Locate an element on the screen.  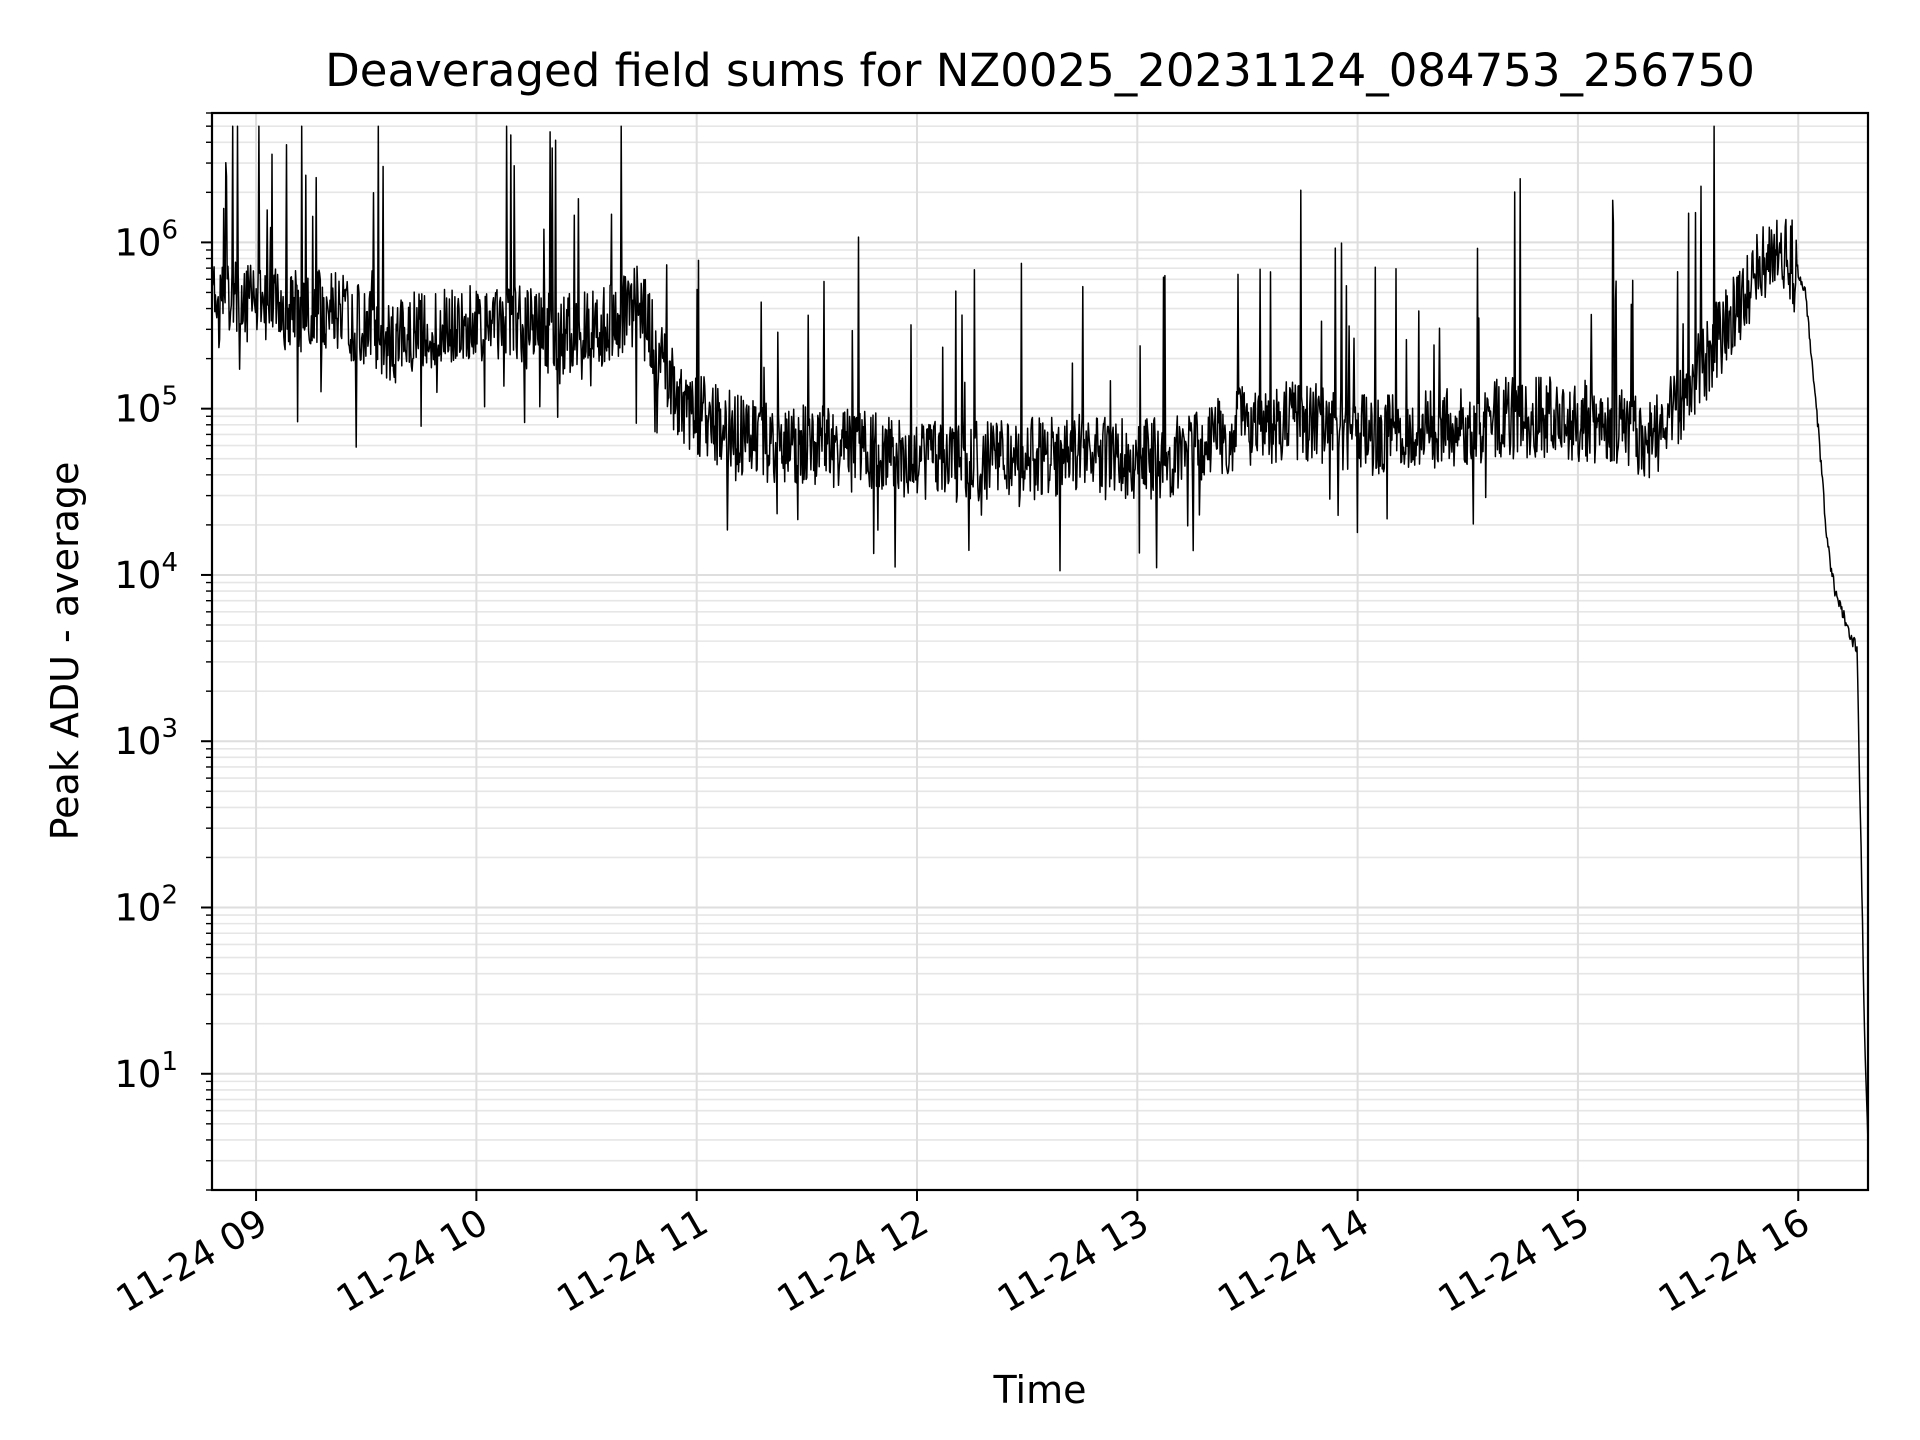
x-tick-label: 11-24 10 is located at coordinates (412, 1261).